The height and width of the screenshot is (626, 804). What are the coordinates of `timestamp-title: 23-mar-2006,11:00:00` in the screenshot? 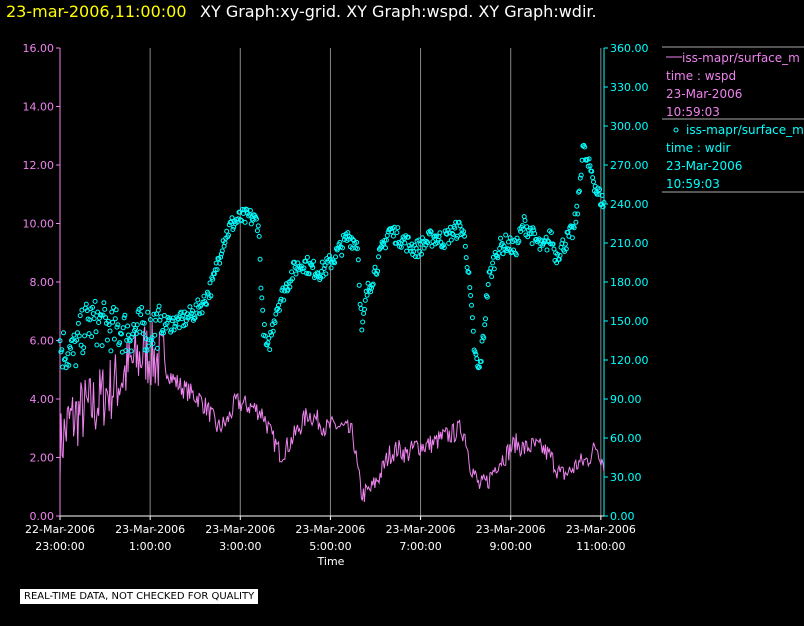 It's located at (96, 11).